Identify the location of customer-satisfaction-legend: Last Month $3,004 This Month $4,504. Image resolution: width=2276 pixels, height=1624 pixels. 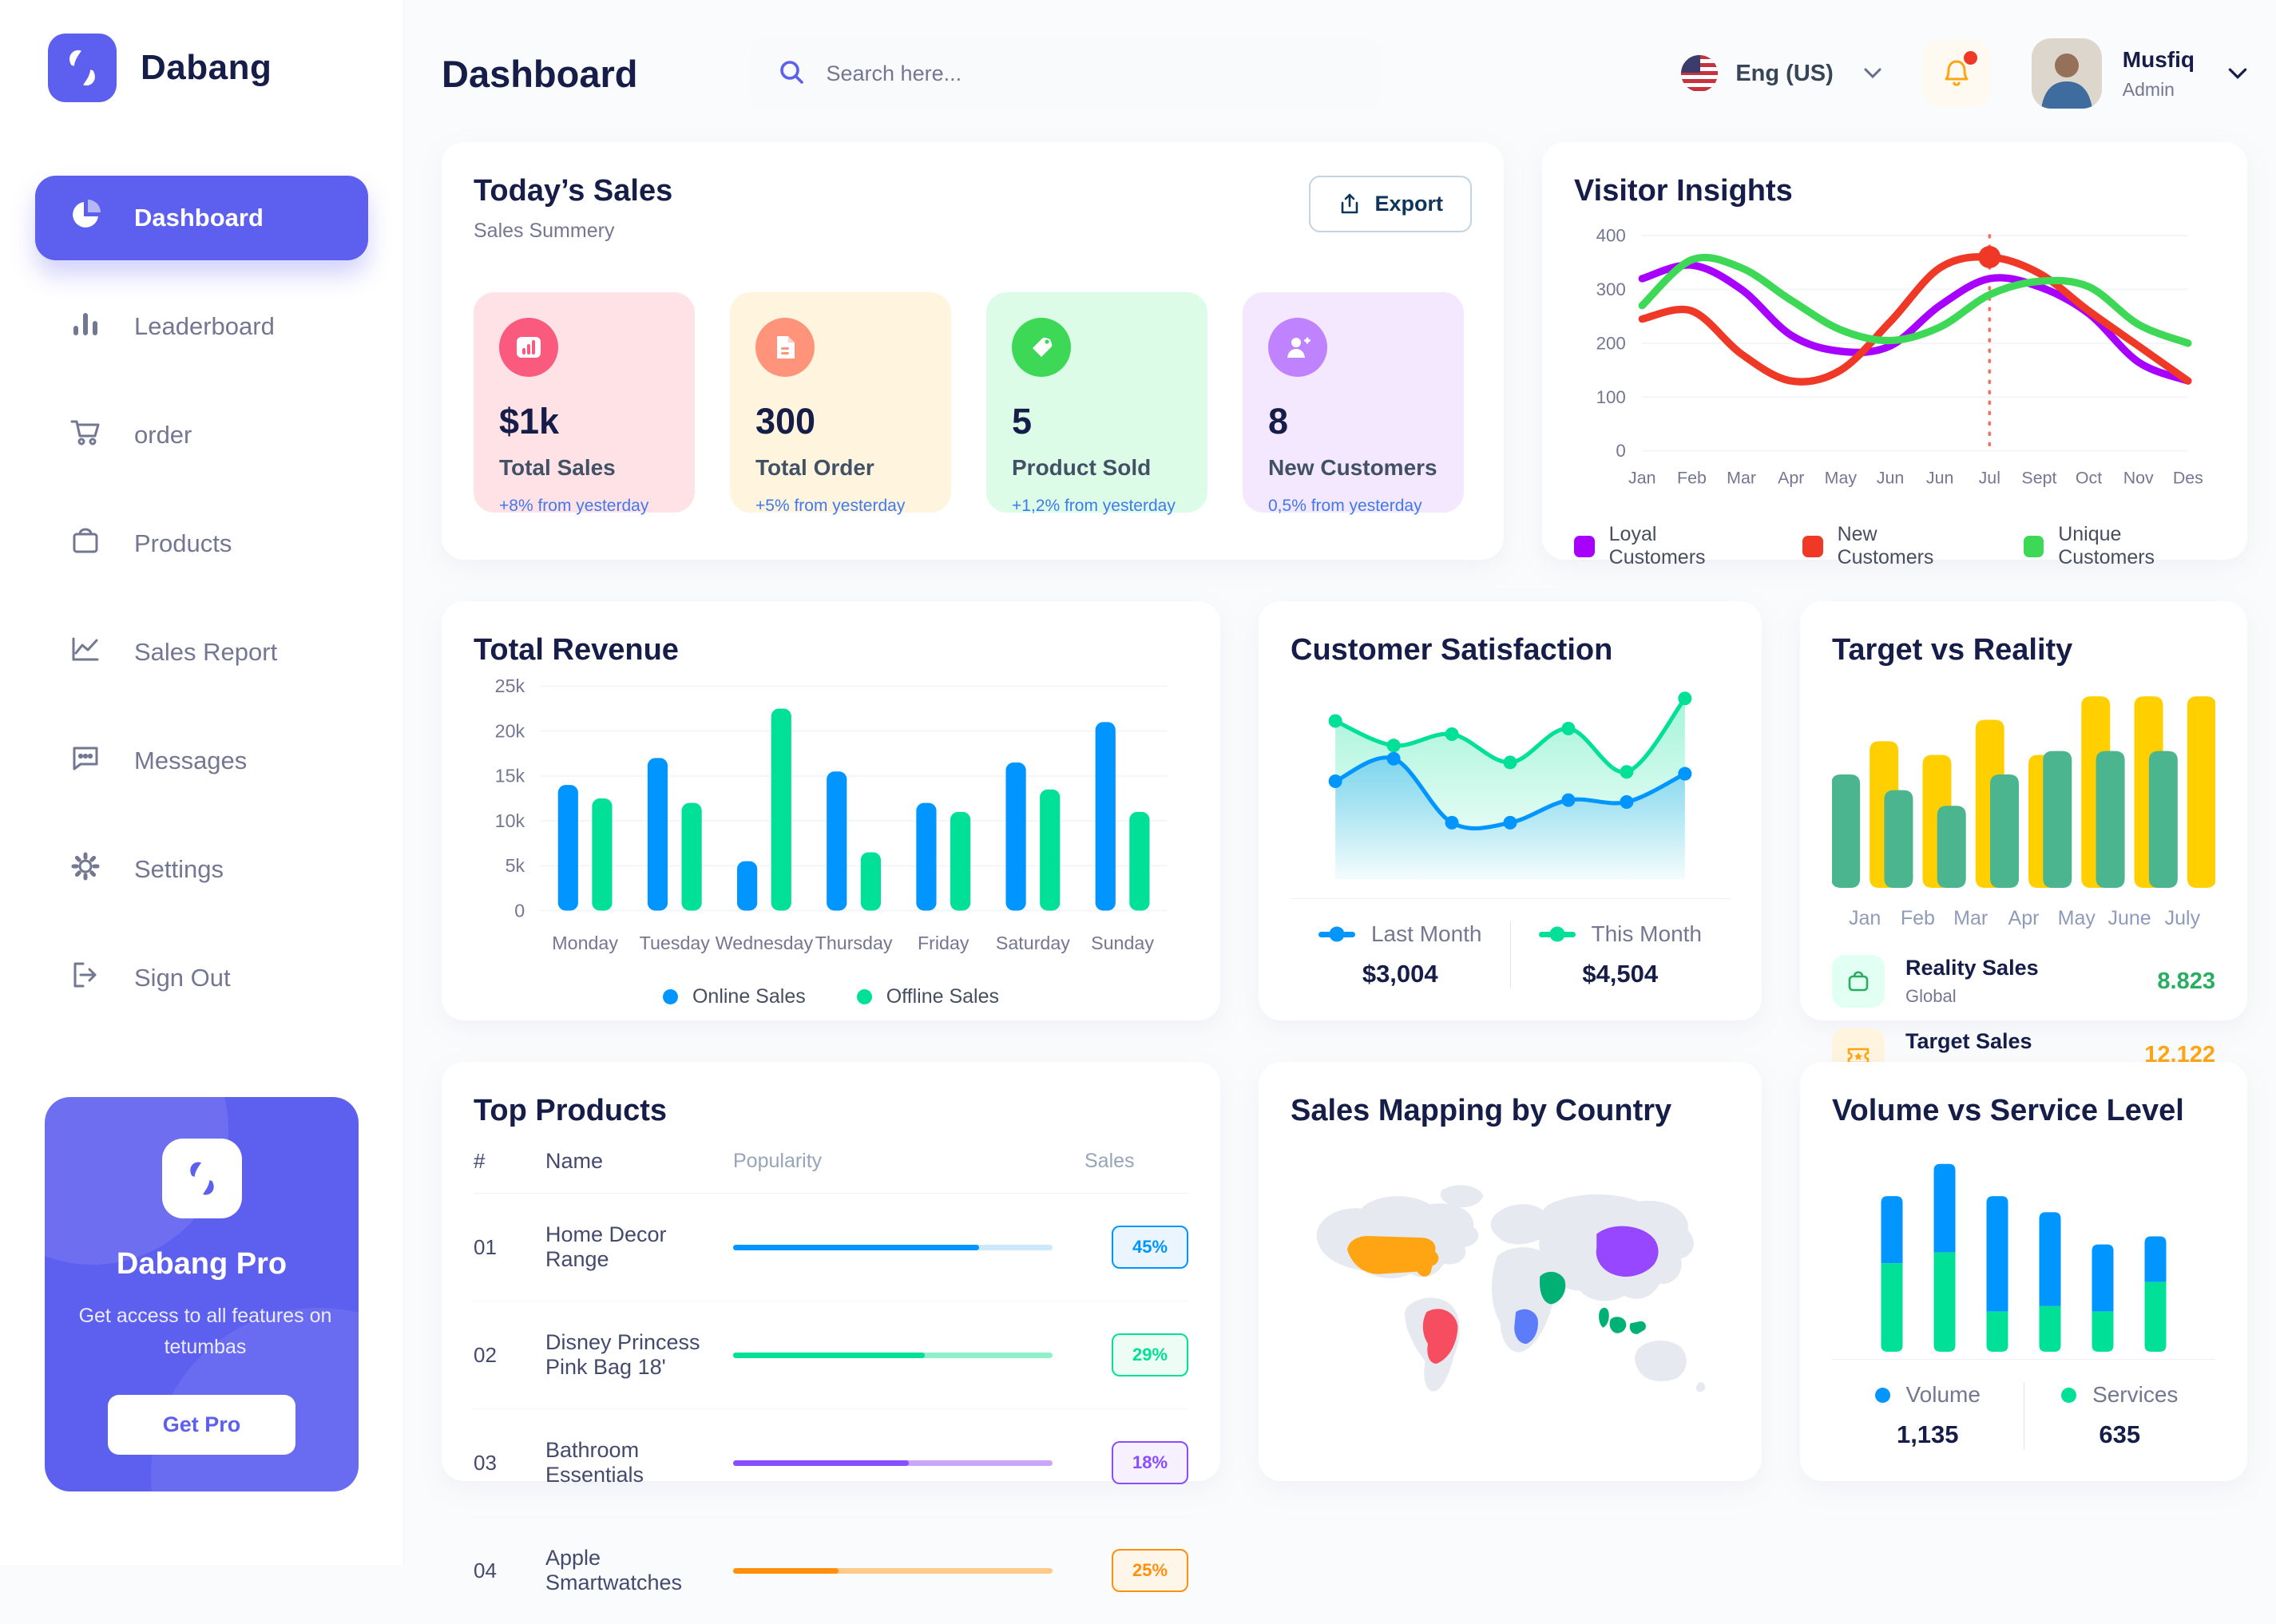
(1510, 943).